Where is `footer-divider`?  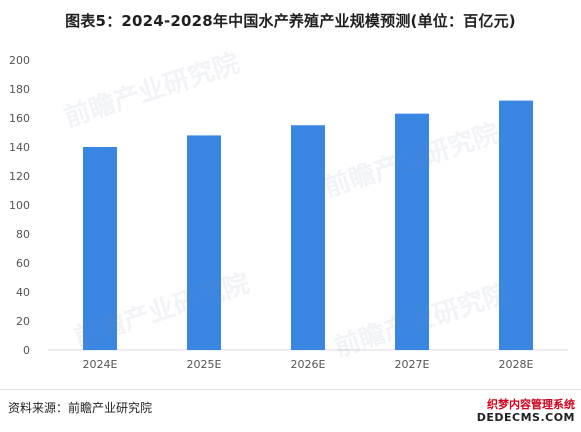 footer-divider is located at coordinates (290, 389).